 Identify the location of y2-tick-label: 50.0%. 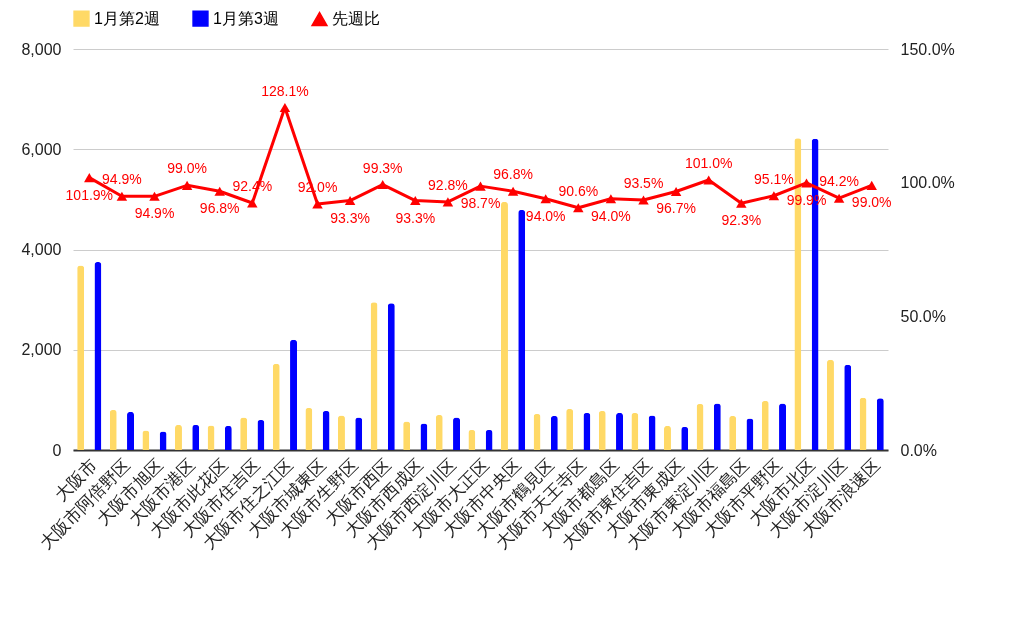
(923, 316).